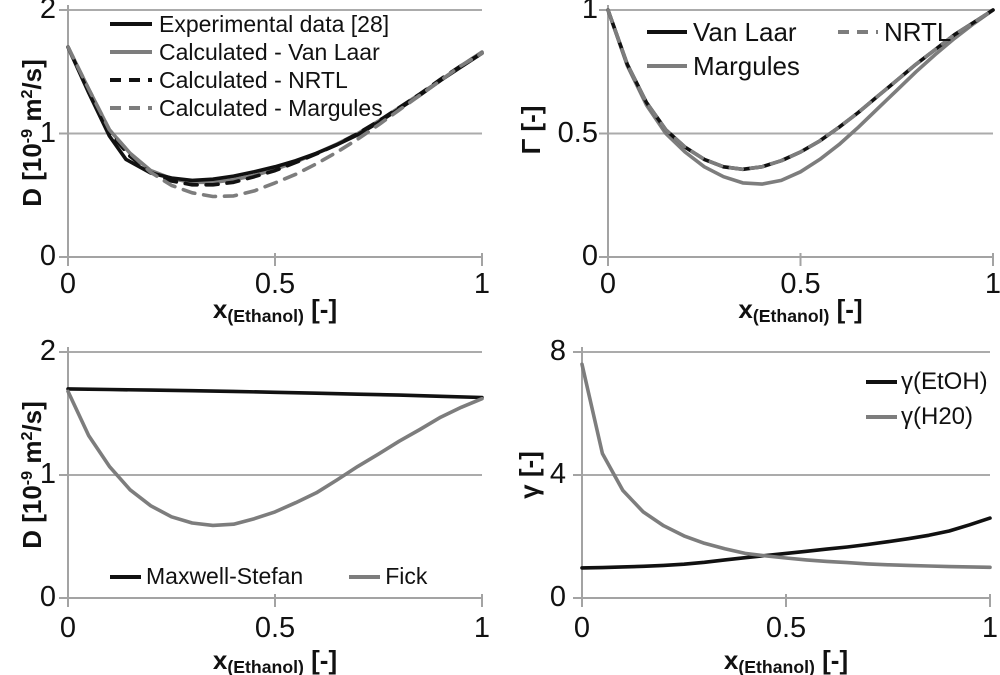 This screenshot has height=675, width=1000. Describe the element at coordinates (944, 381) in the screenshot. I see `legend-label: γ(EtOH)` at that location.